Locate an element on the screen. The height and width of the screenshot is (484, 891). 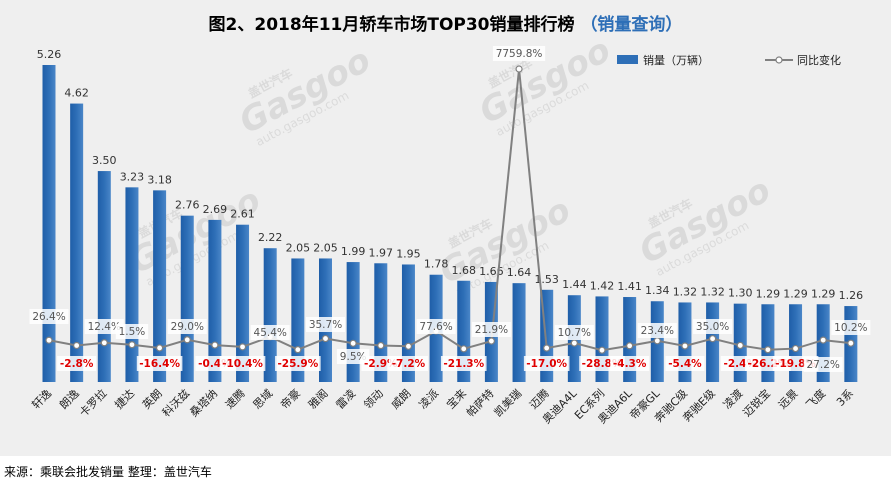
yoy-value-label: -16.4% is located at coordinates (159, 364).